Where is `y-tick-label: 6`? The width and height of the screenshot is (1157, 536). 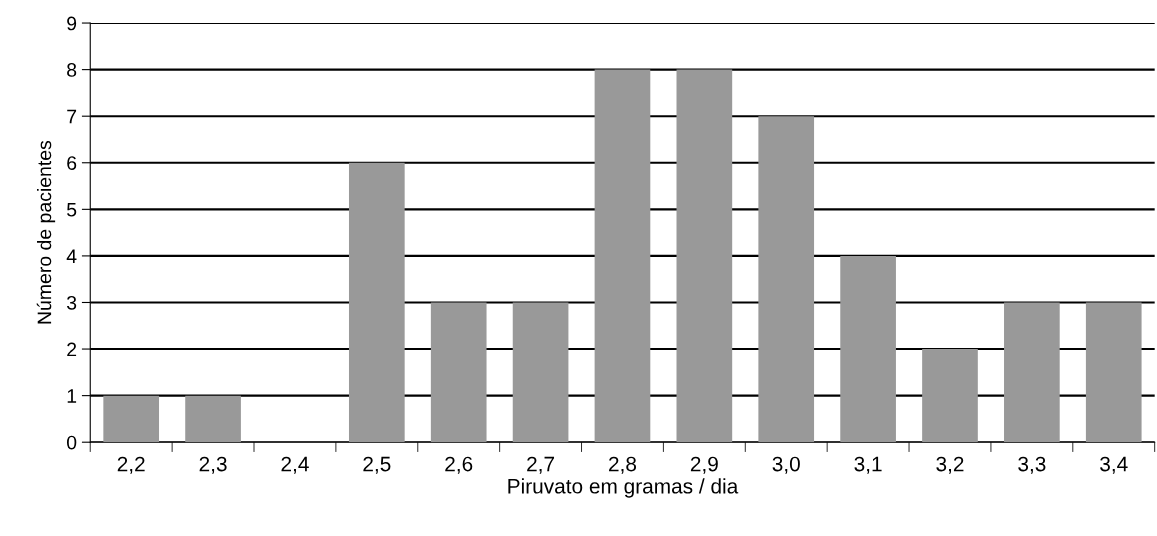 y-tick-label: 6 is located at coordinates (72, 163).